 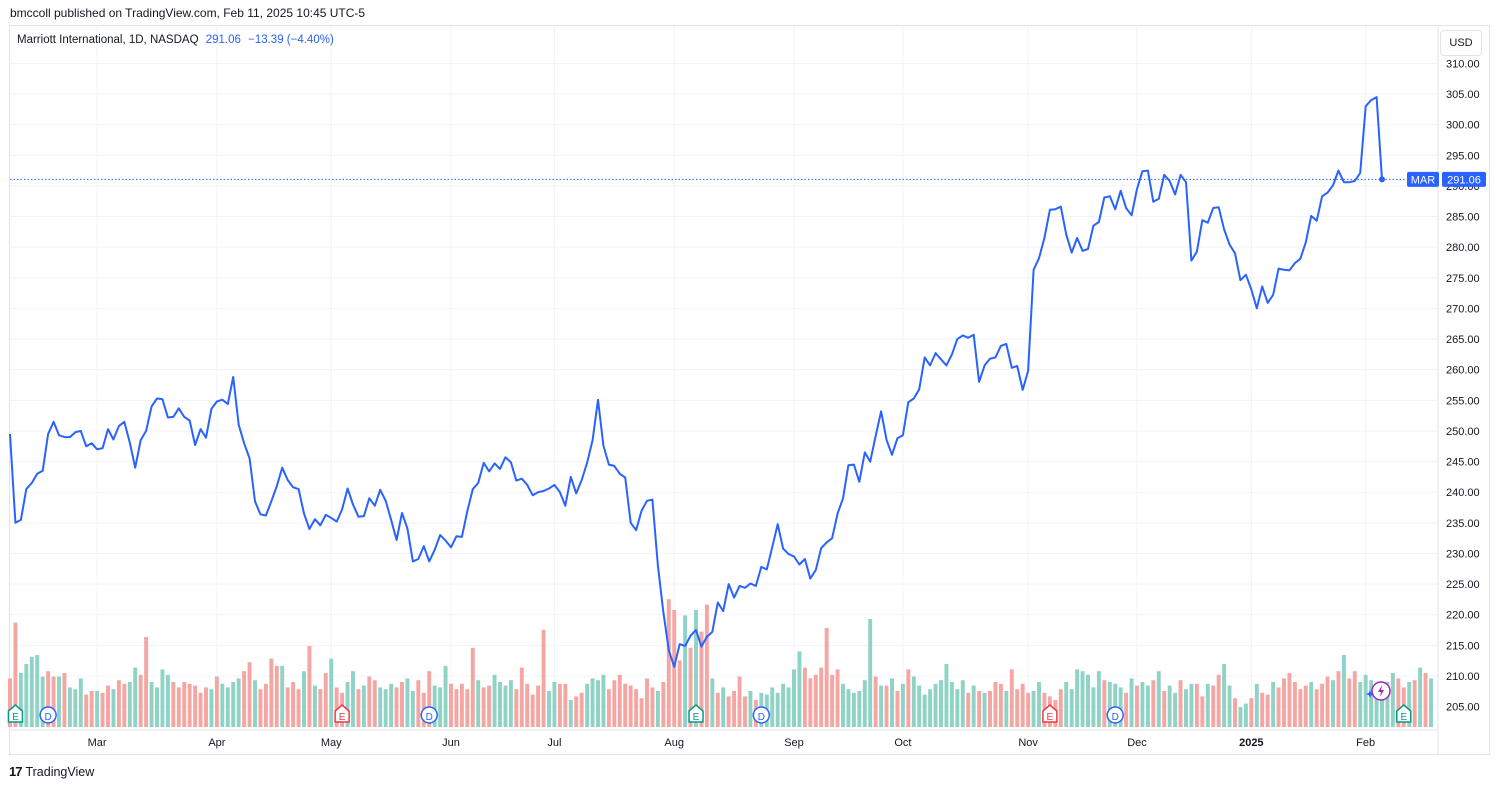 I want to click on time-axis: Mar Apr May Jun Jul Aug Sep Oct Nov Dec 2025 Feb, so click(x=732, y=743).